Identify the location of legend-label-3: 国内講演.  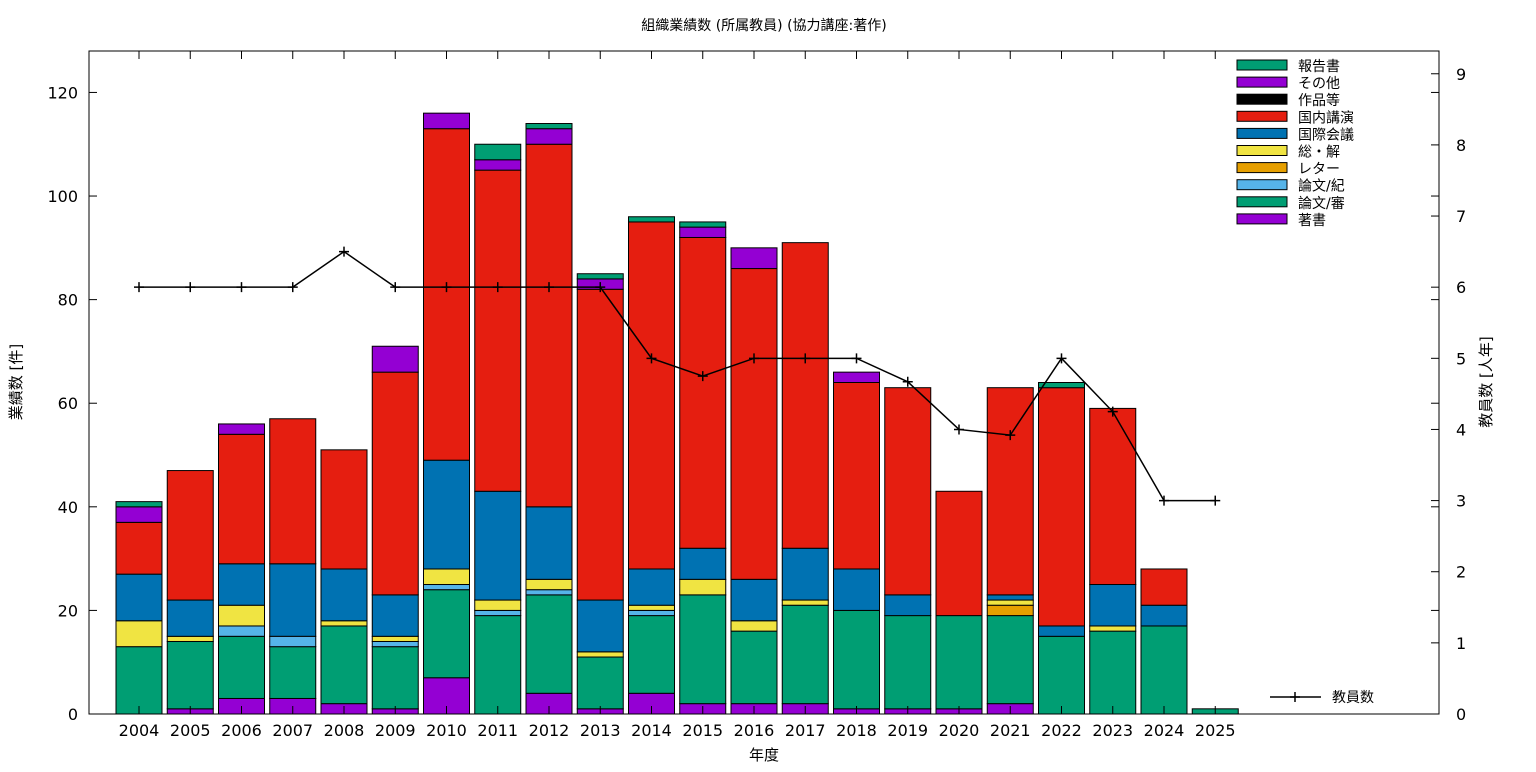
(1326, 118).